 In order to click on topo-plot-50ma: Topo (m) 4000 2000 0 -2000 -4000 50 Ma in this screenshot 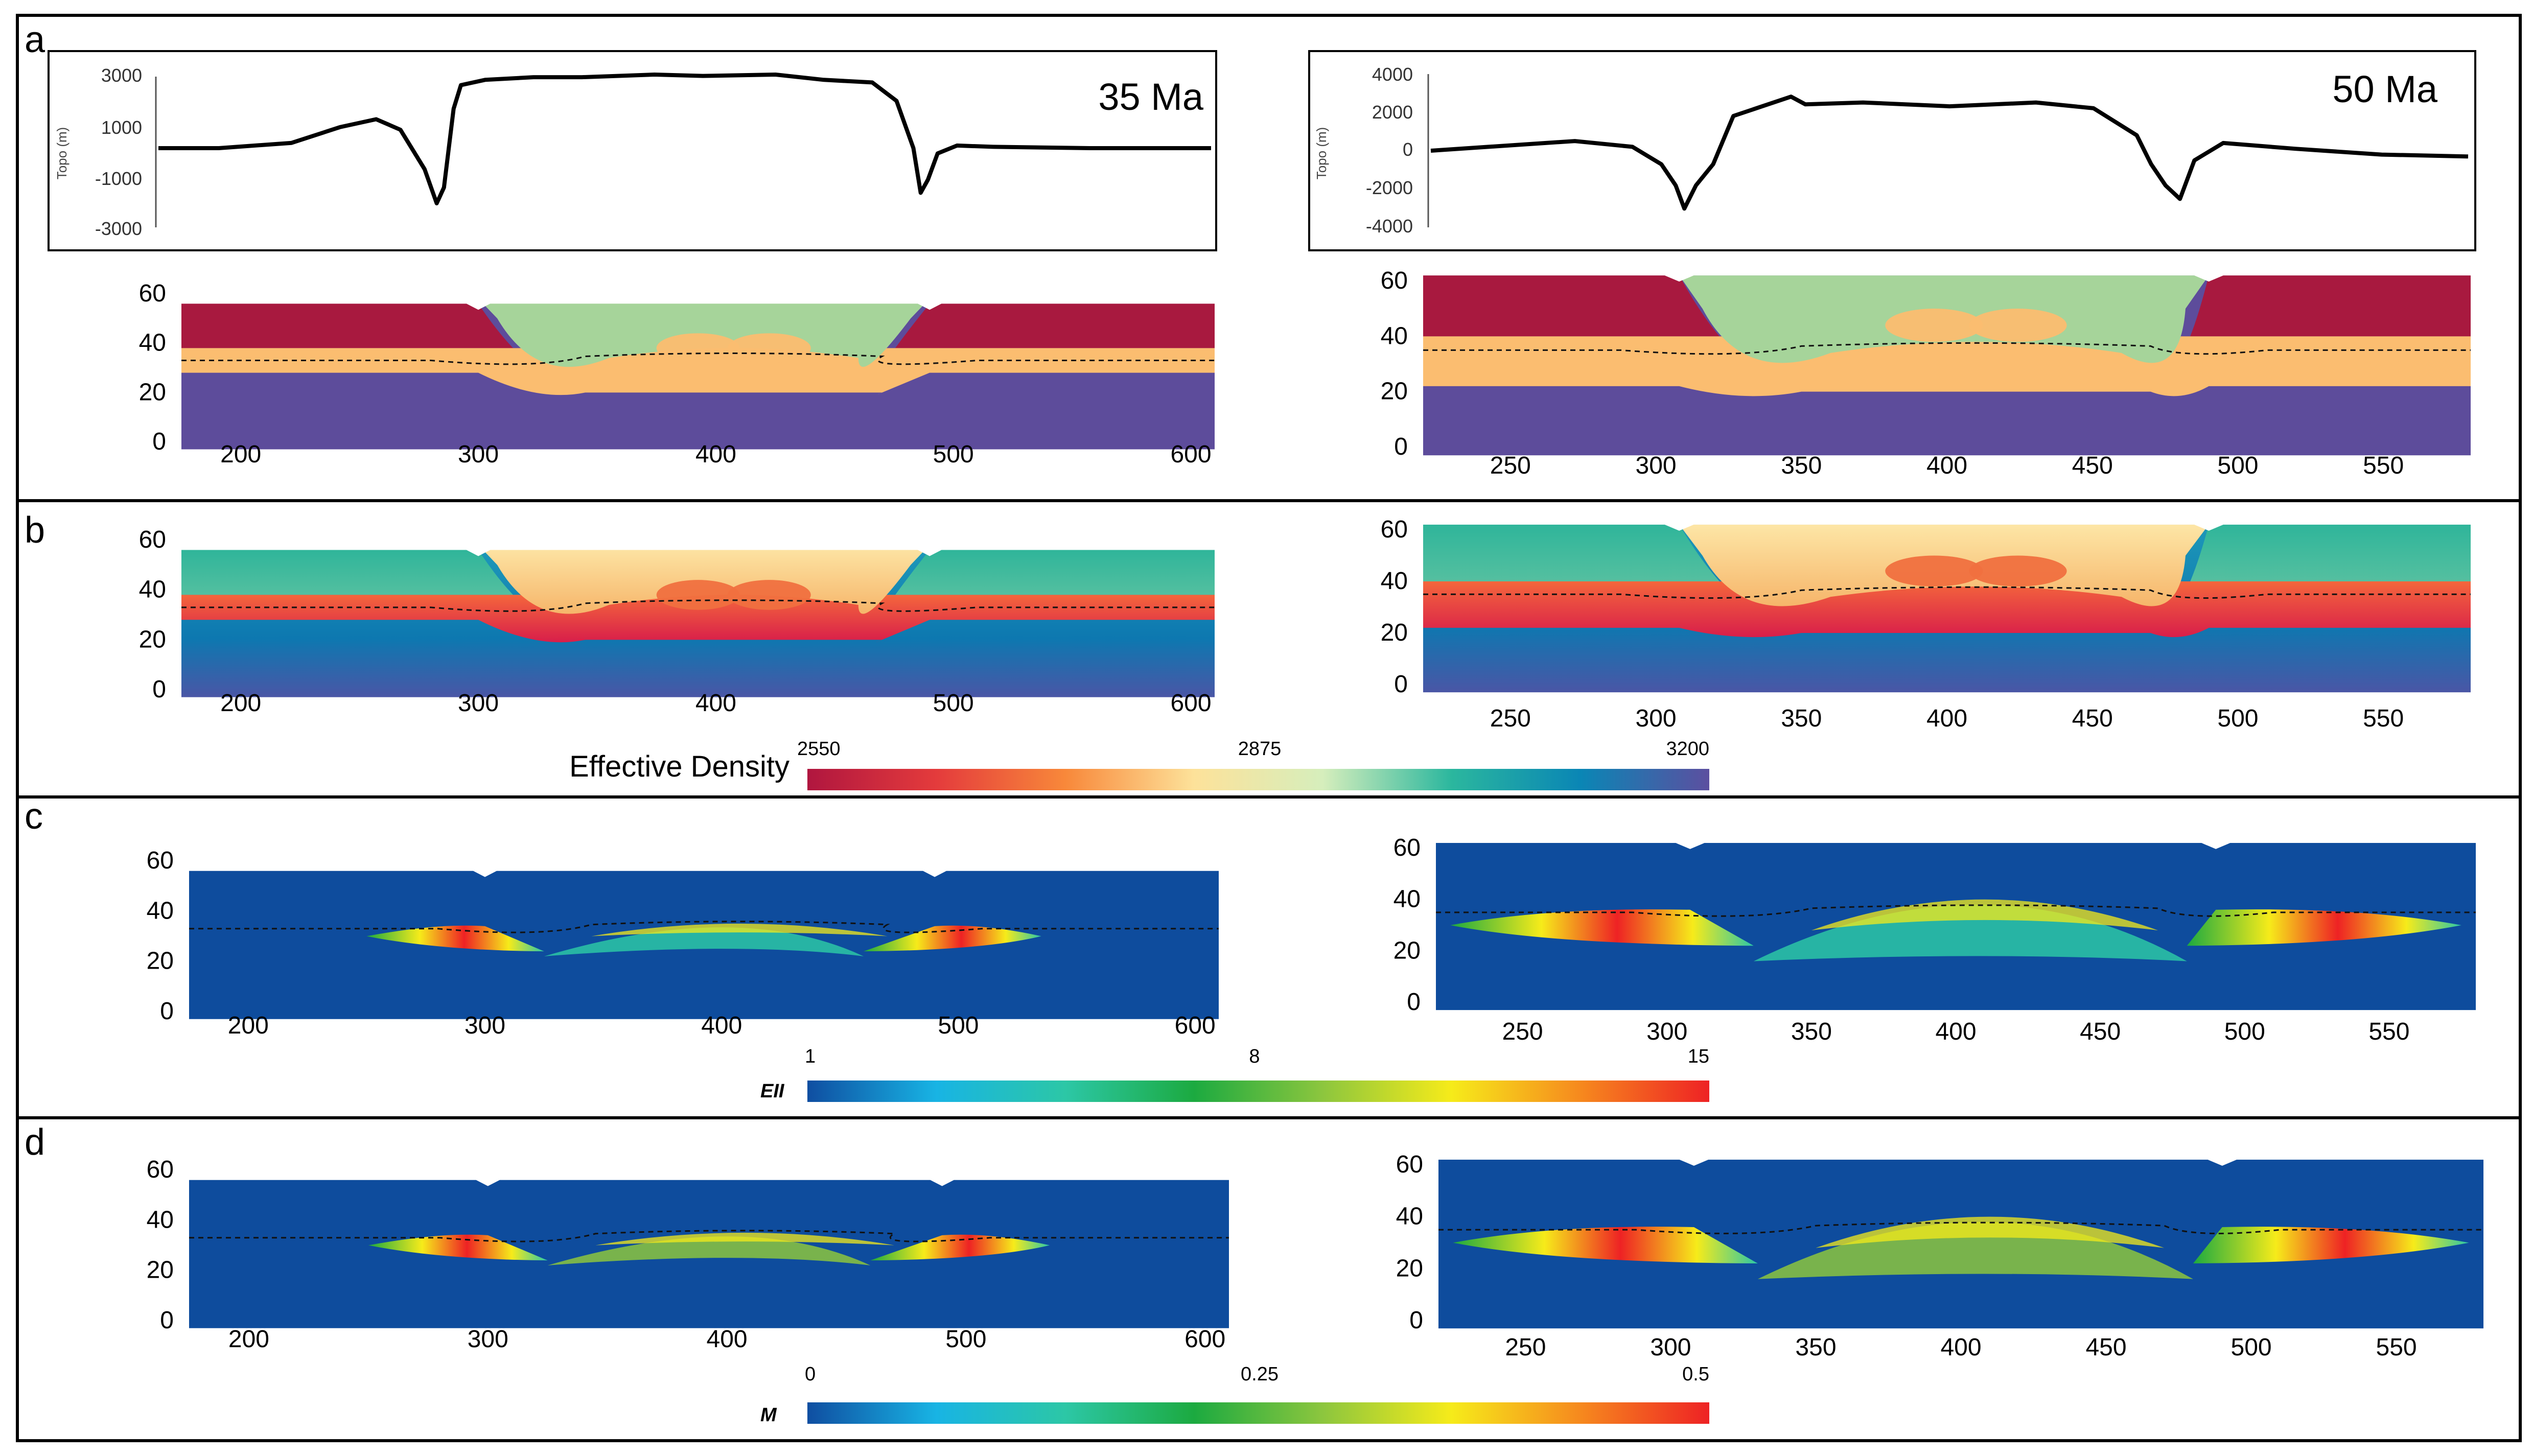, I will do `click(1892, 150)`.